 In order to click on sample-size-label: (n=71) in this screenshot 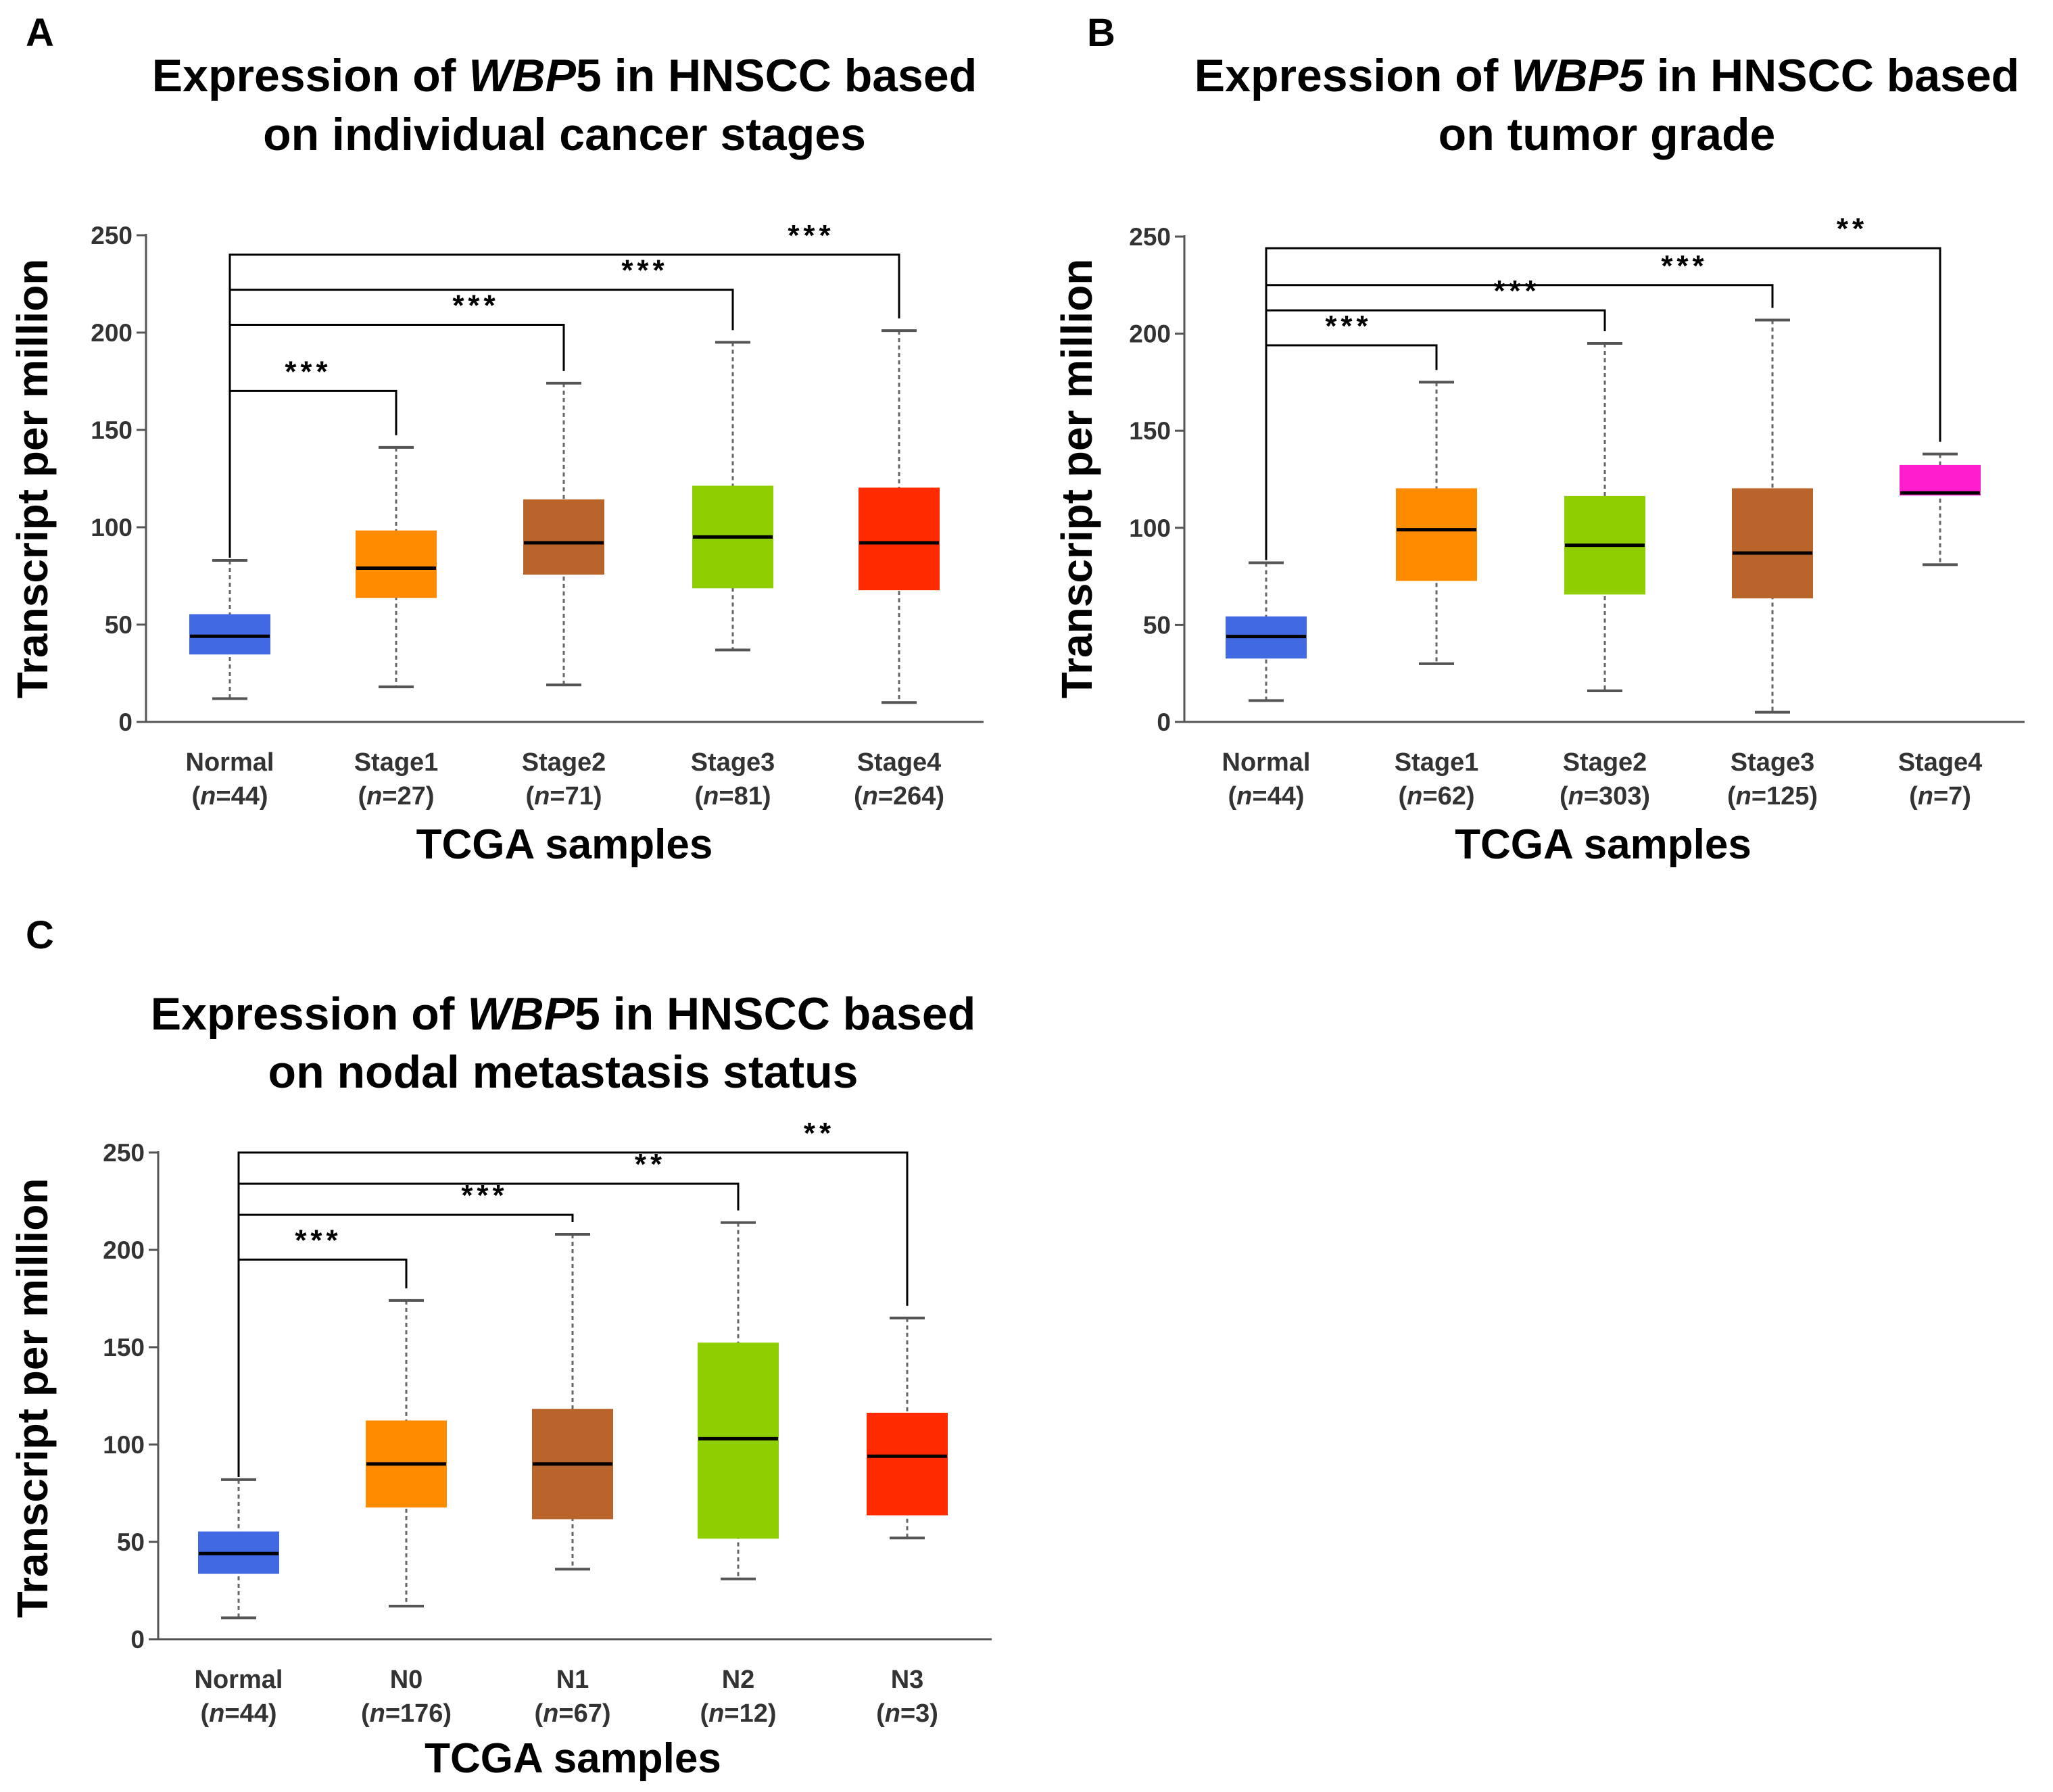, I will do `click(564, 796)`.